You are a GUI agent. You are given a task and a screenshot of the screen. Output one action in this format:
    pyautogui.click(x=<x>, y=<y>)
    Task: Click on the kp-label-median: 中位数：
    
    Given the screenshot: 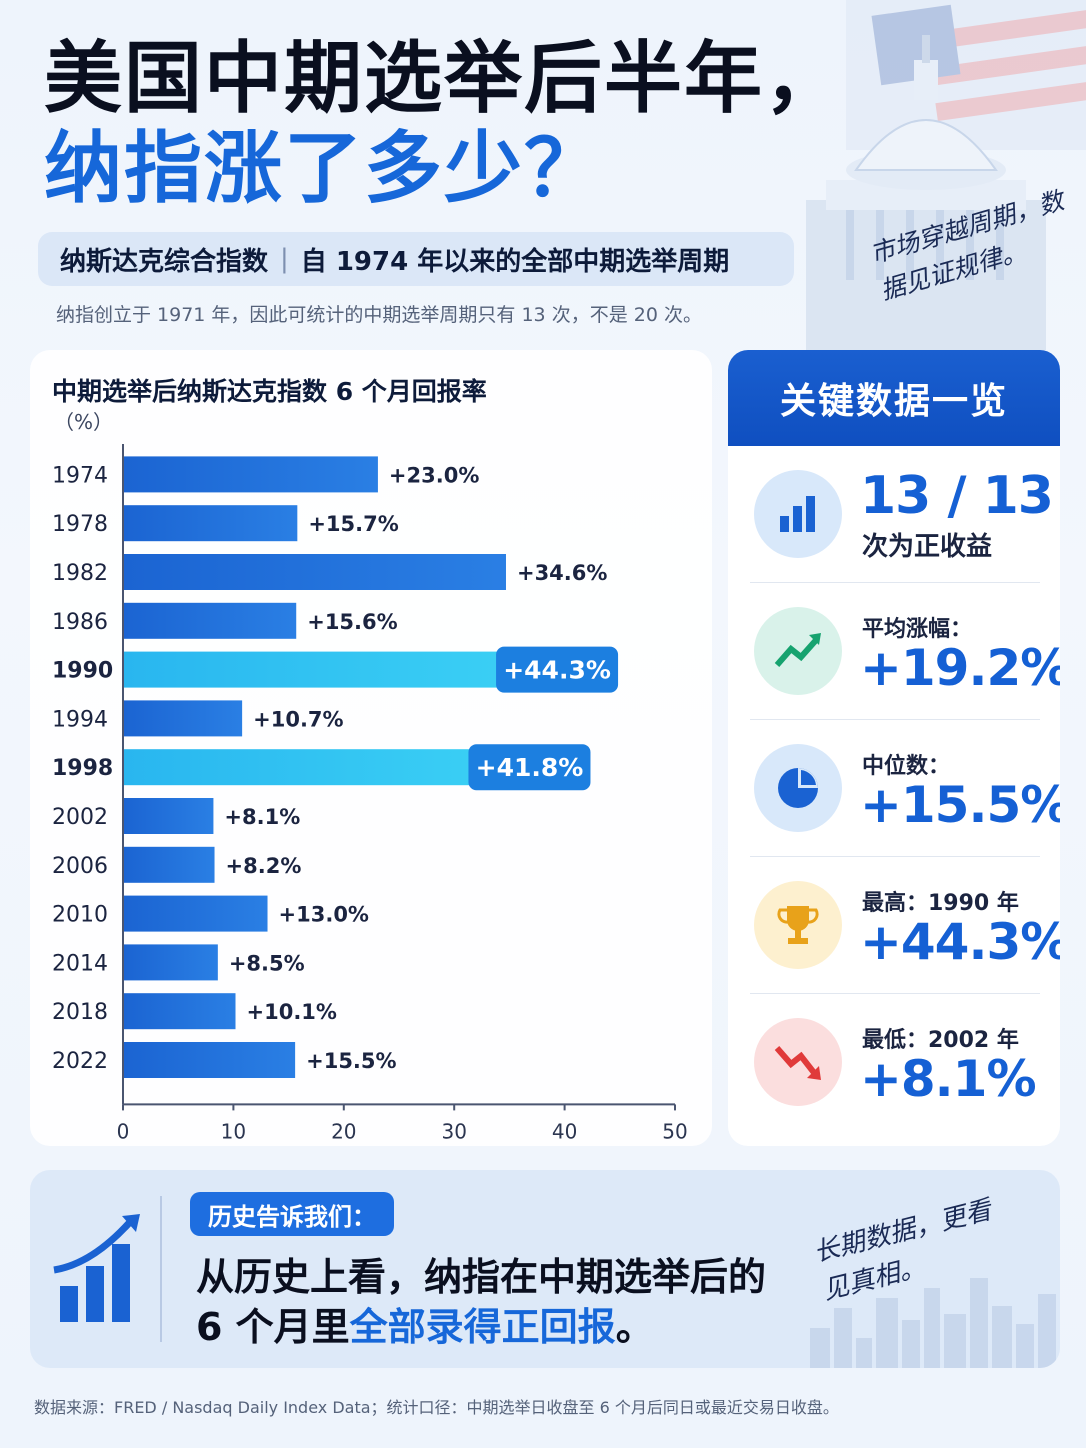 What is the action you would take?
    pyautogui.click(x=906, y=766)
    